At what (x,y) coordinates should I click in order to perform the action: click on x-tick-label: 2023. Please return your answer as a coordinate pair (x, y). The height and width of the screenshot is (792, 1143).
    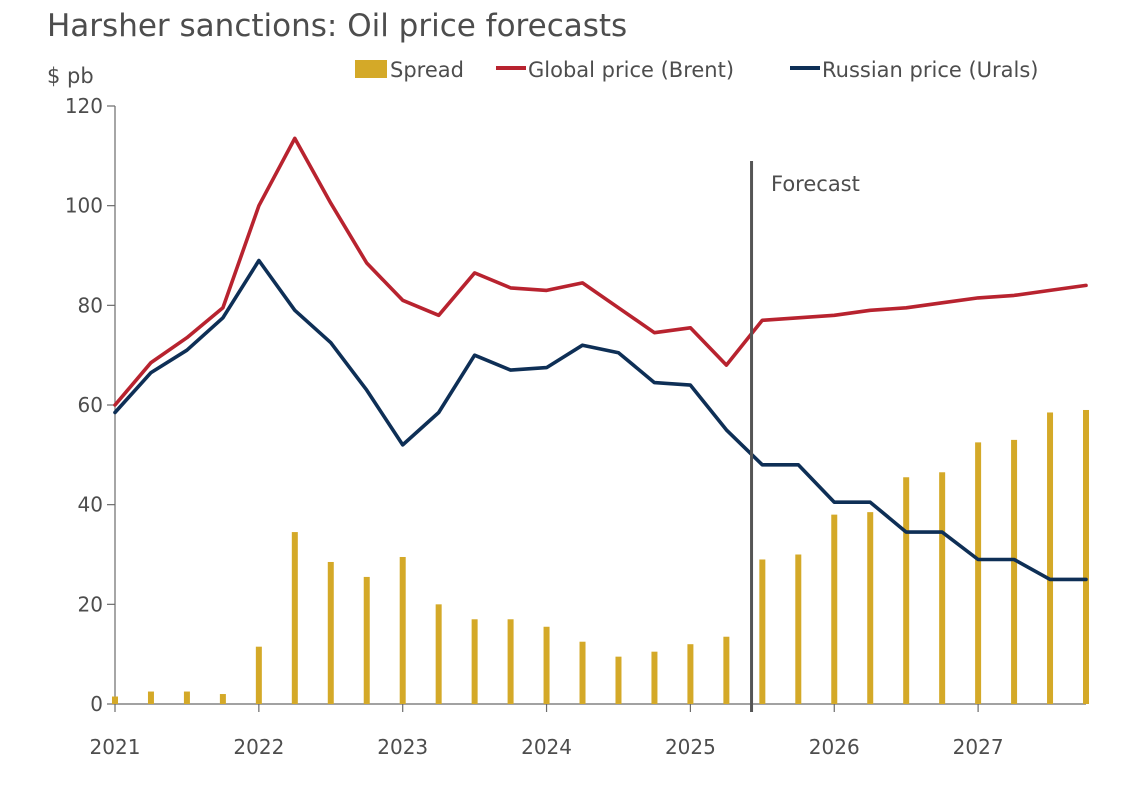
    Looking at the image, I should click on (402, 747).